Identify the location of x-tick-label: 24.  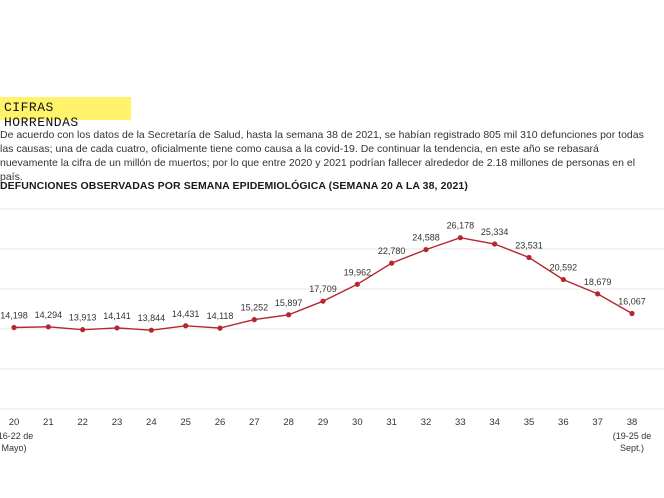
(151, 422).